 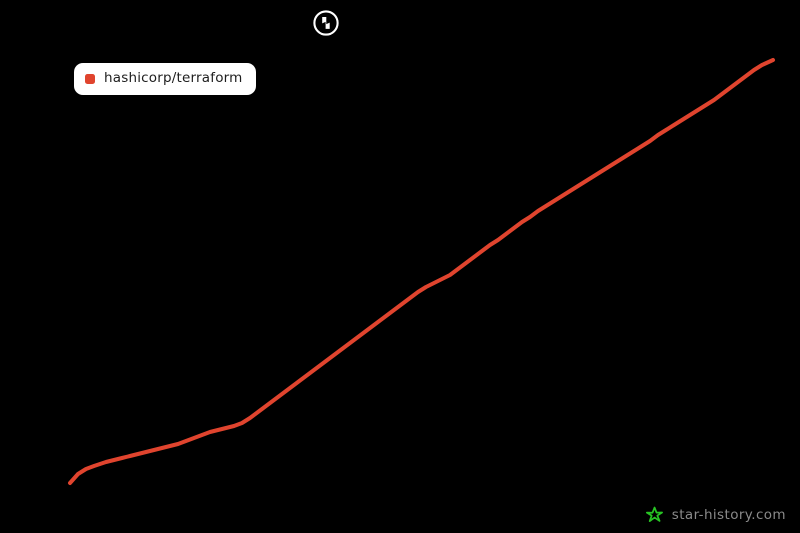 What do you see at coordinates (326, 23) in the screenshot?
I see `hashicorp-logo-icon` at bounding box center [326, 23].